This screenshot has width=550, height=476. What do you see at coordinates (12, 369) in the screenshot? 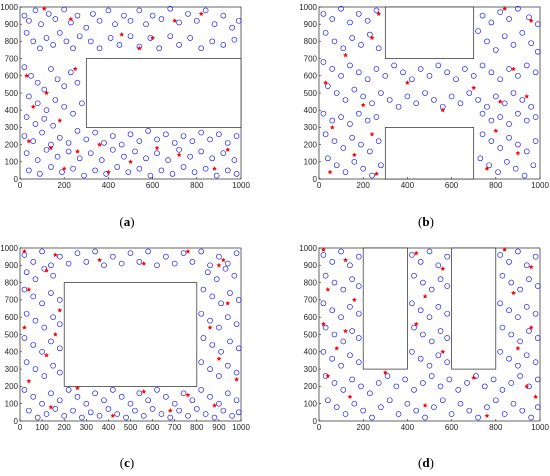
I see `y-tick-label: 300` at bounding box center [12, 369].